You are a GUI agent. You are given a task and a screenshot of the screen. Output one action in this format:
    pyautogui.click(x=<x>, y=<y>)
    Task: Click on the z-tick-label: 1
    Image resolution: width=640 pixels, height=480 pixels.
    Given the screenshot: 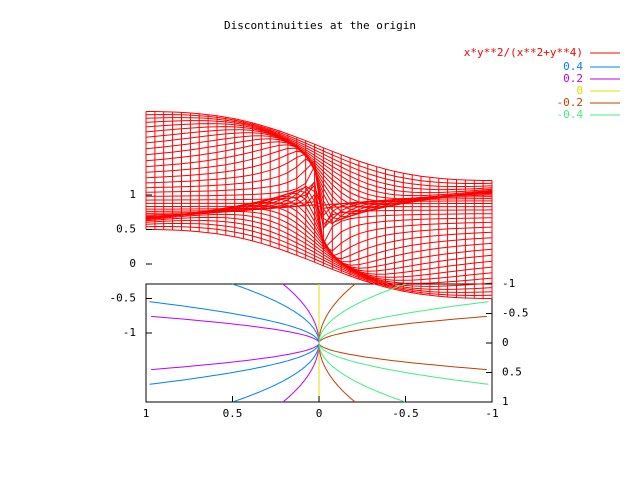 What is the action you would take?
    pyautogui.click(x=132, y=194)
    